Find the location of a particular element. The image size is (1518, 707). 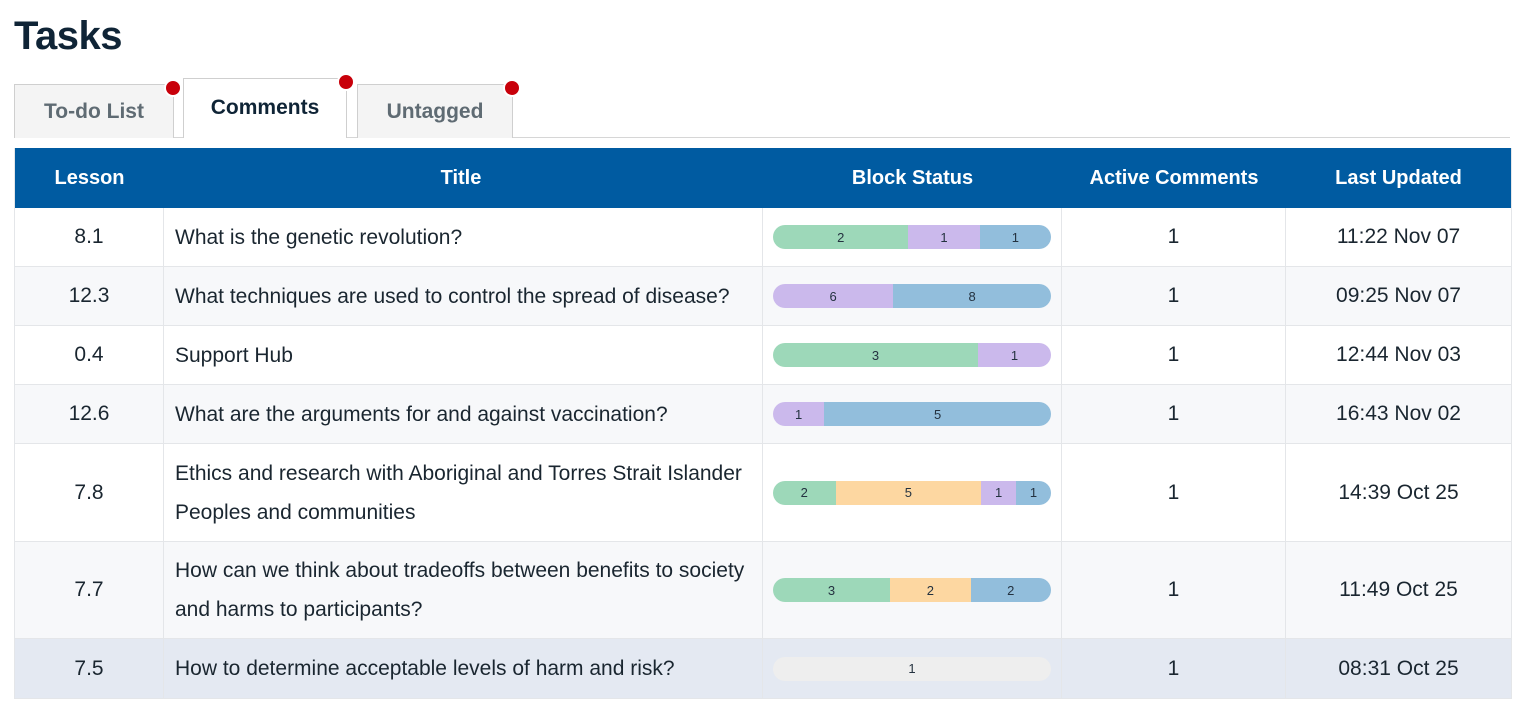

tab-bar: To-do List Comments Untagged is located at coordinates (762, 105).